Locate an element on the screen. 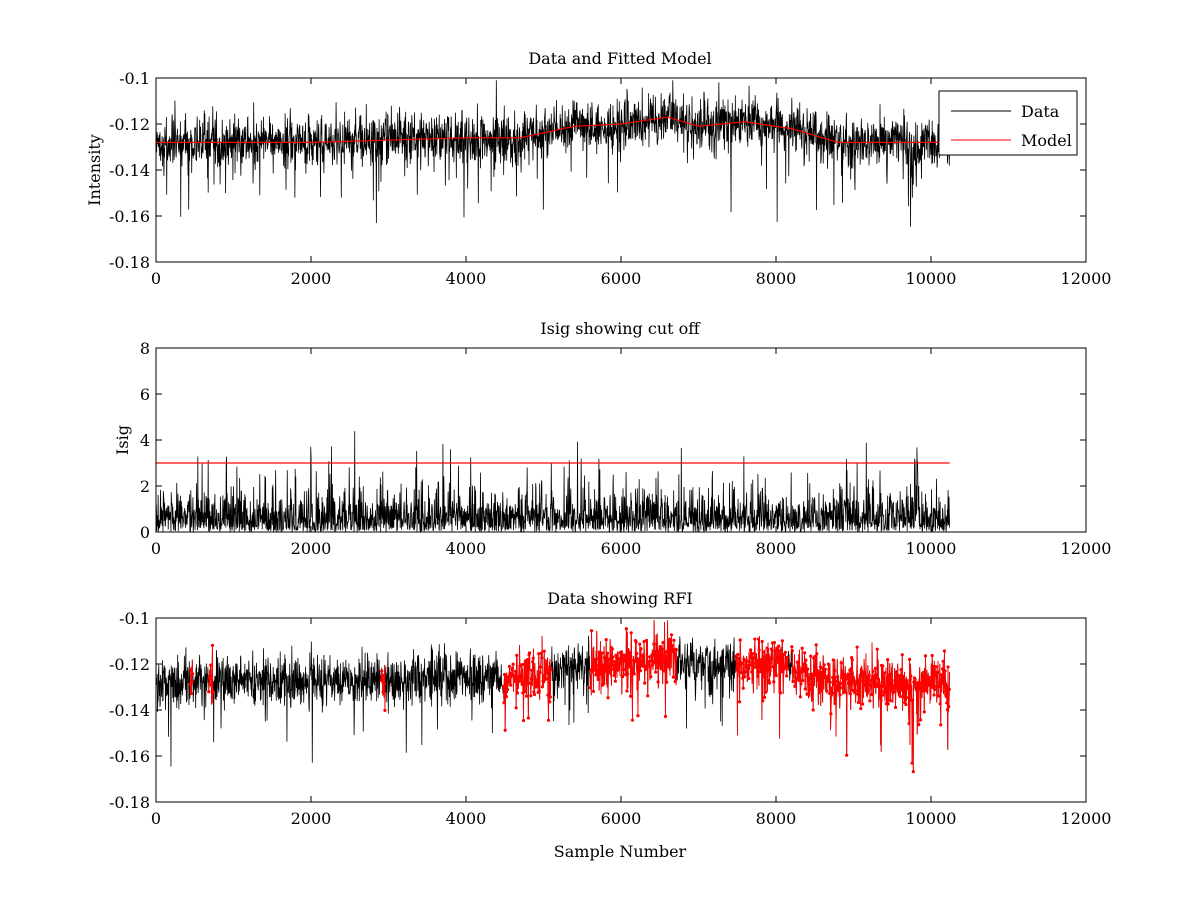 The image size is (1200, 900). legend: Data Model is located at coordinates (1008, 123).